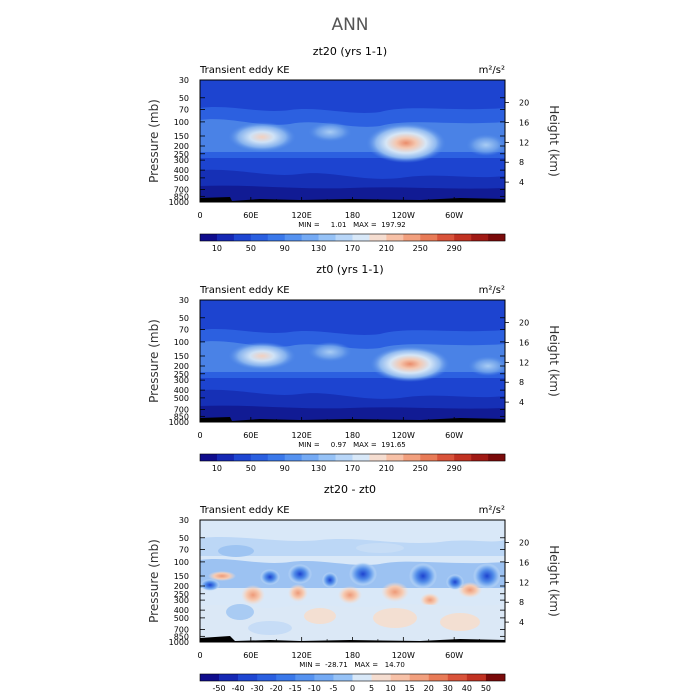  Describe the element at coordinates (181, 356) in the screenshot. I see `y-tick-label: 150` at that location.